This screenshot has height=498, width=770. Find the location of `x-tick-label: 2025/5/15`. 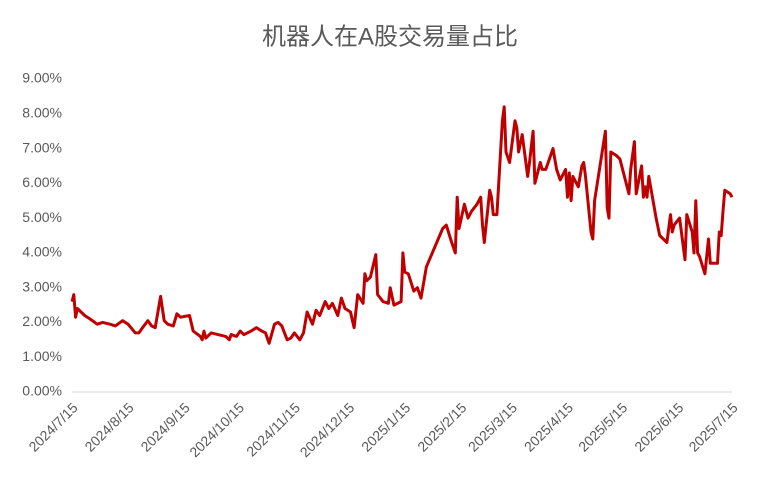

x-tick-label: 2025/5/15 is located at coordinates (603, 427).